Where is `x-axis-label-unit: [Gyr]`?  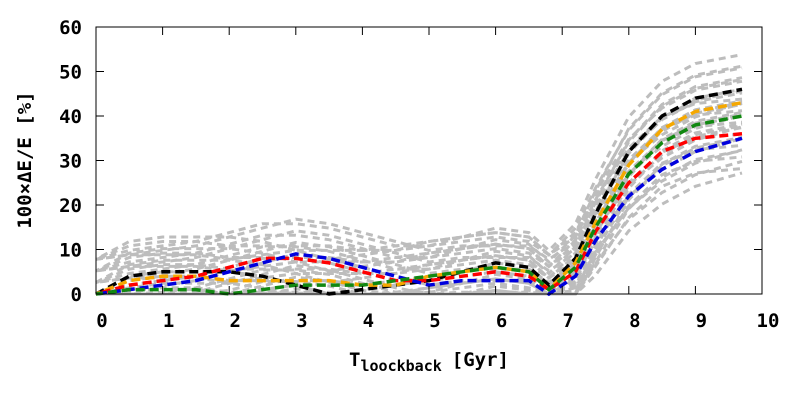
x-axis-label-unit: [Gyr] is located at coordinates (480, 360).